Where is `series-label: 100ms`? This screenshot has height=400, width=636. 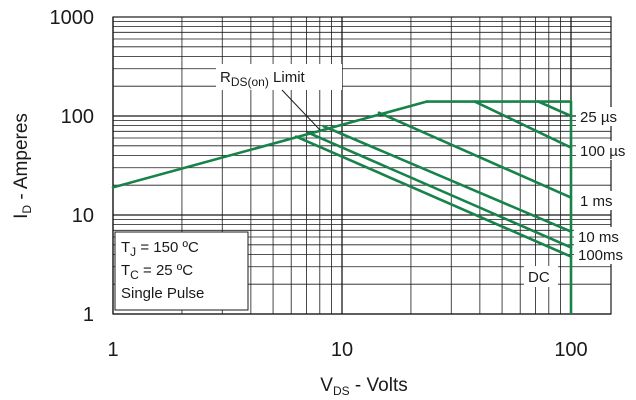
series-label: 100ms is located at coordinates (600, 255).